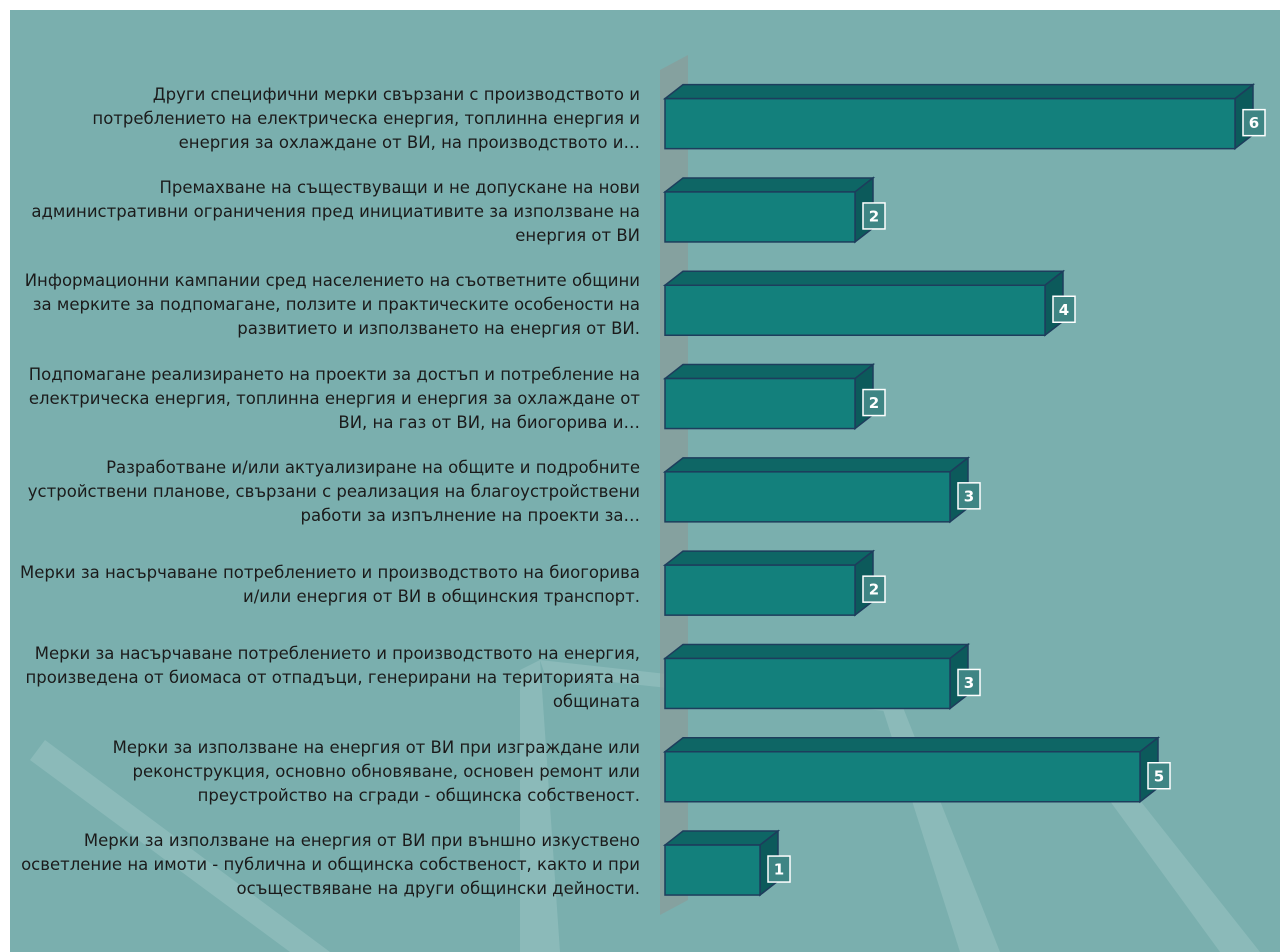 This screenshot has width=1280, height=952. I want to click on turbine-tower, so click(540, 806).